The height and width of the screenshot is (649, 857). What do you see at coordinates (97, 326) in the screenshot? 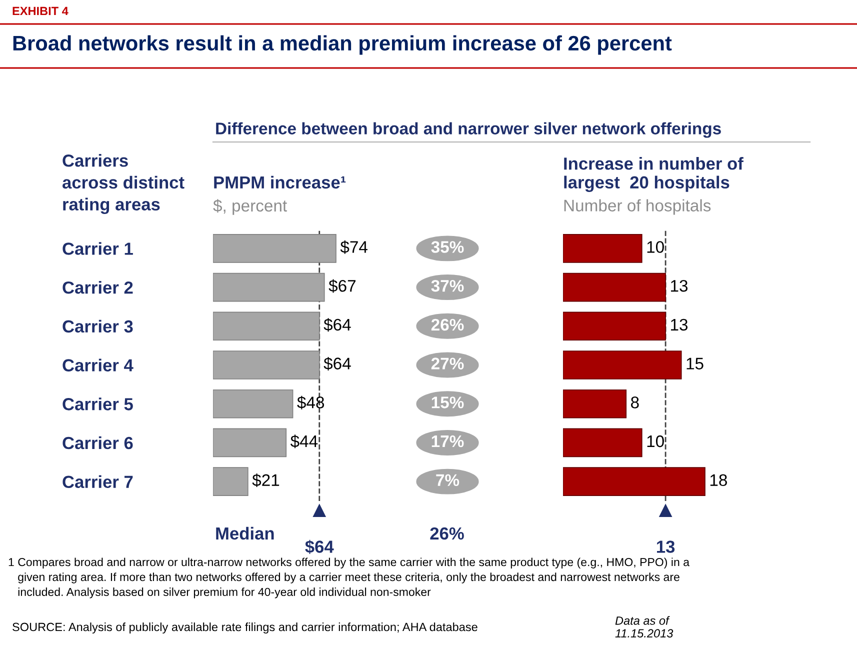
I see `y-tick-label: Carrier 3` at bounding box center [97, 326].